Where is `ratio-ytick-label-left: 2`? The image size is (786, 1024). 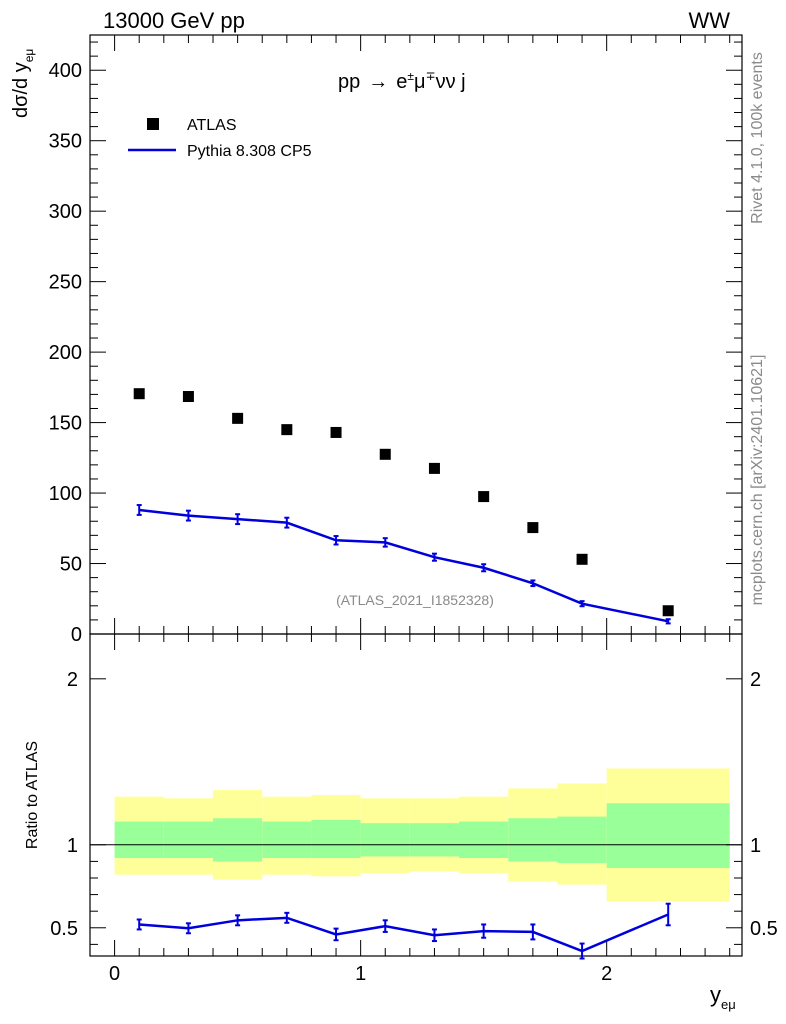 ratio-ytick-label-left: 2 is located at coordinates (72, 680).